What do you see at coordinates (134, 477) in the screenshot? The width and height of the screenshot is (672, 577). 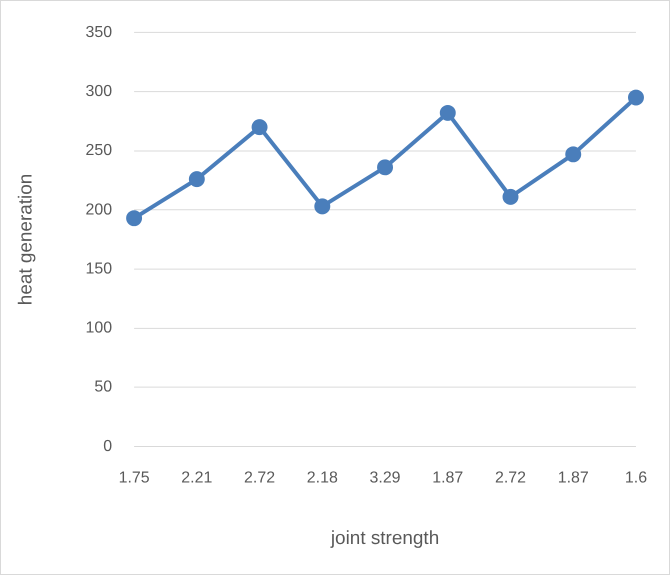 I see `x-tick-label: 1.75` at bounding box center [134, 477].